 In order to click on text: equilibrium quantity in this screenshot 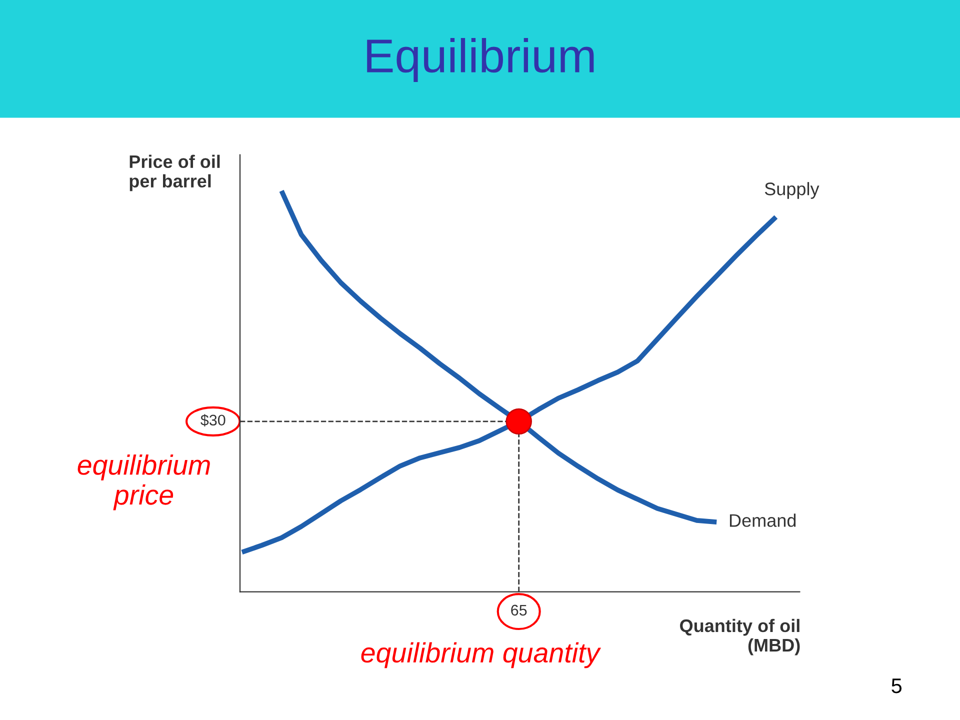, I will do `click(481, 655)`.